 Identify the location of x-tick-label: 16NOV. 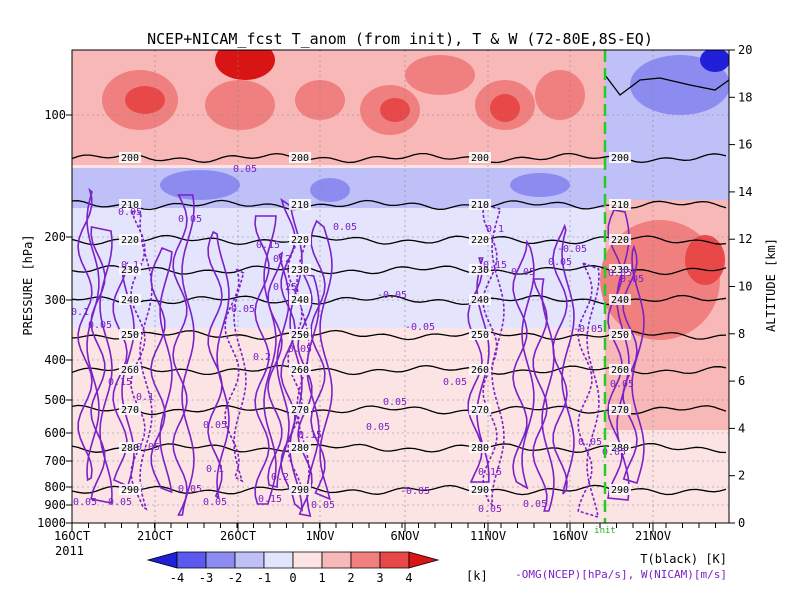
(570, 536).